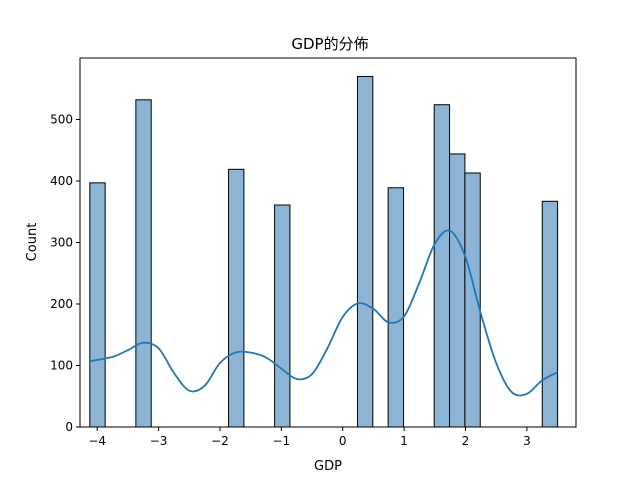  What do you see at coordinates (97, 441) in the screenshot?
I see `x-tick-label-0: −4` at bounding box center [97, 441].